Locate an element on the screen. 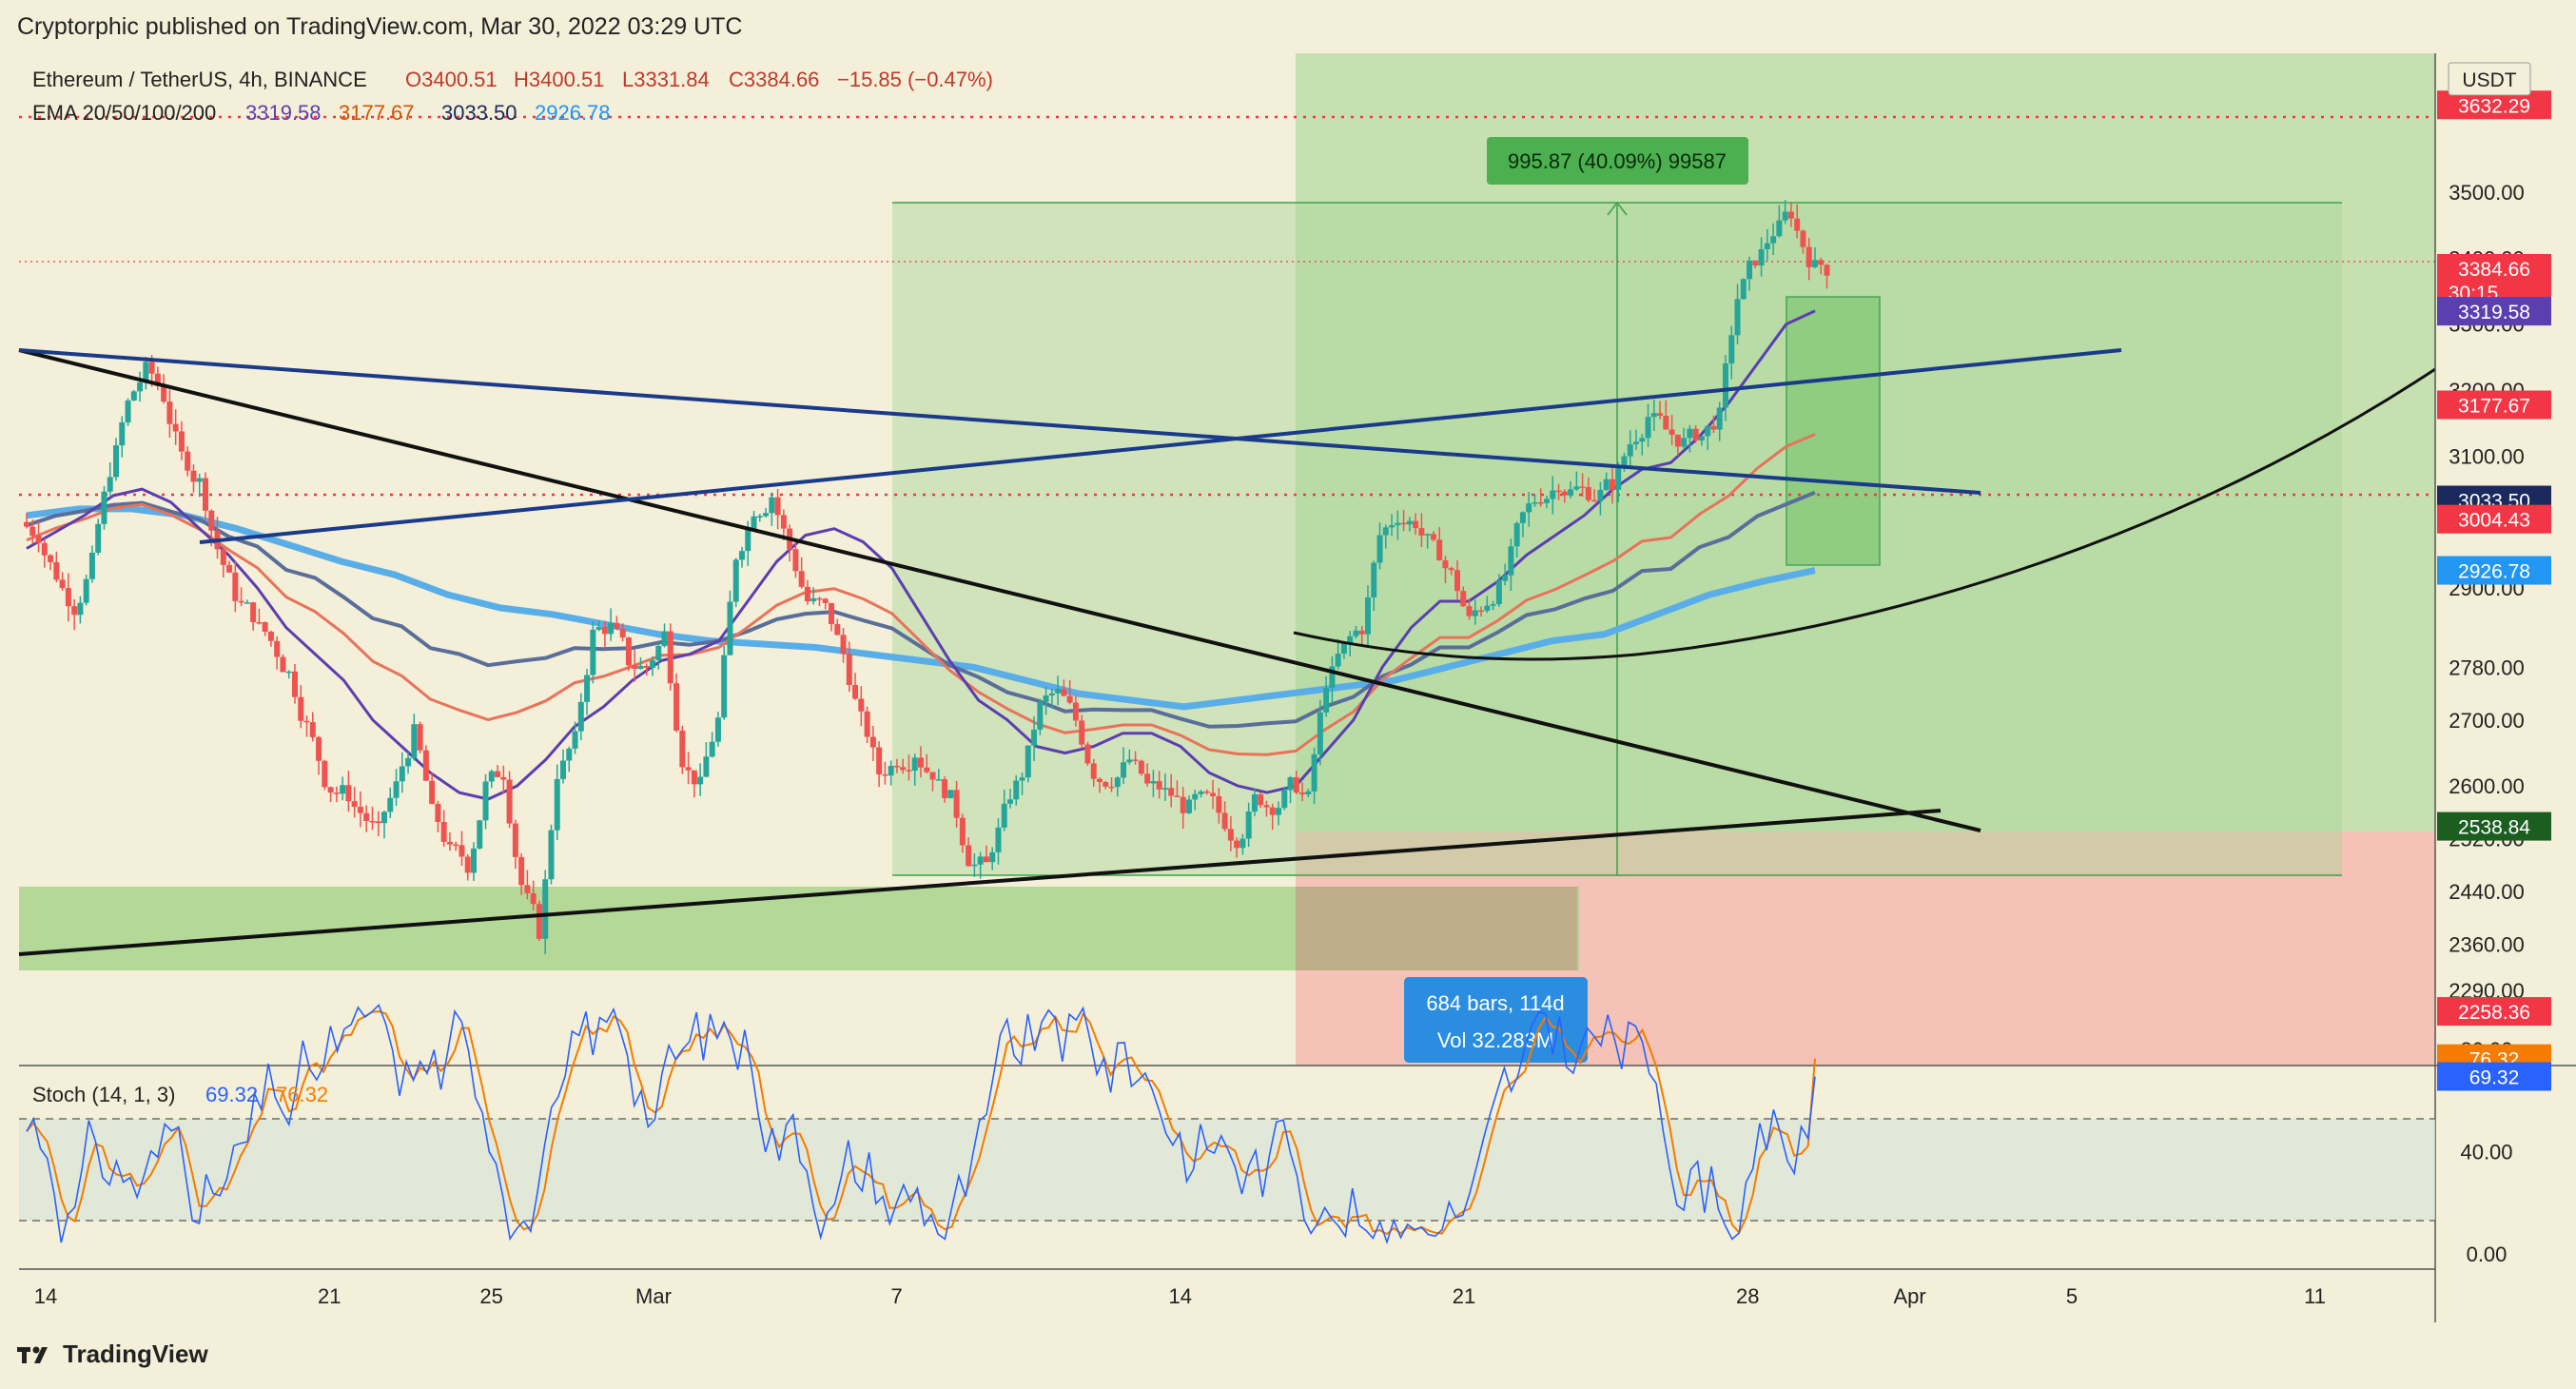 This screenshot has width=2576, height=1389. time-tick: 14 is located at coordinates (46, 1296).